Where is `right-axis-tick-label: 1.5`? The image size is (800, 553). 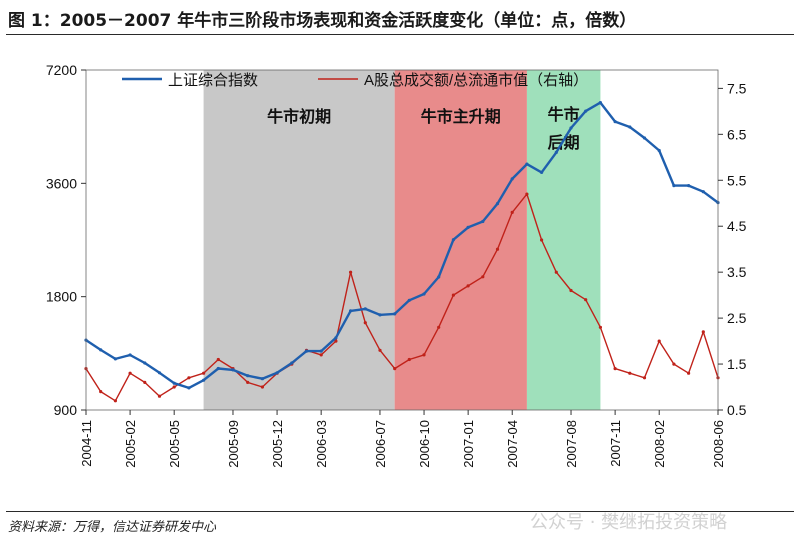 right-axis-tick-label: 1.5 is located at coordinates (737, 364).